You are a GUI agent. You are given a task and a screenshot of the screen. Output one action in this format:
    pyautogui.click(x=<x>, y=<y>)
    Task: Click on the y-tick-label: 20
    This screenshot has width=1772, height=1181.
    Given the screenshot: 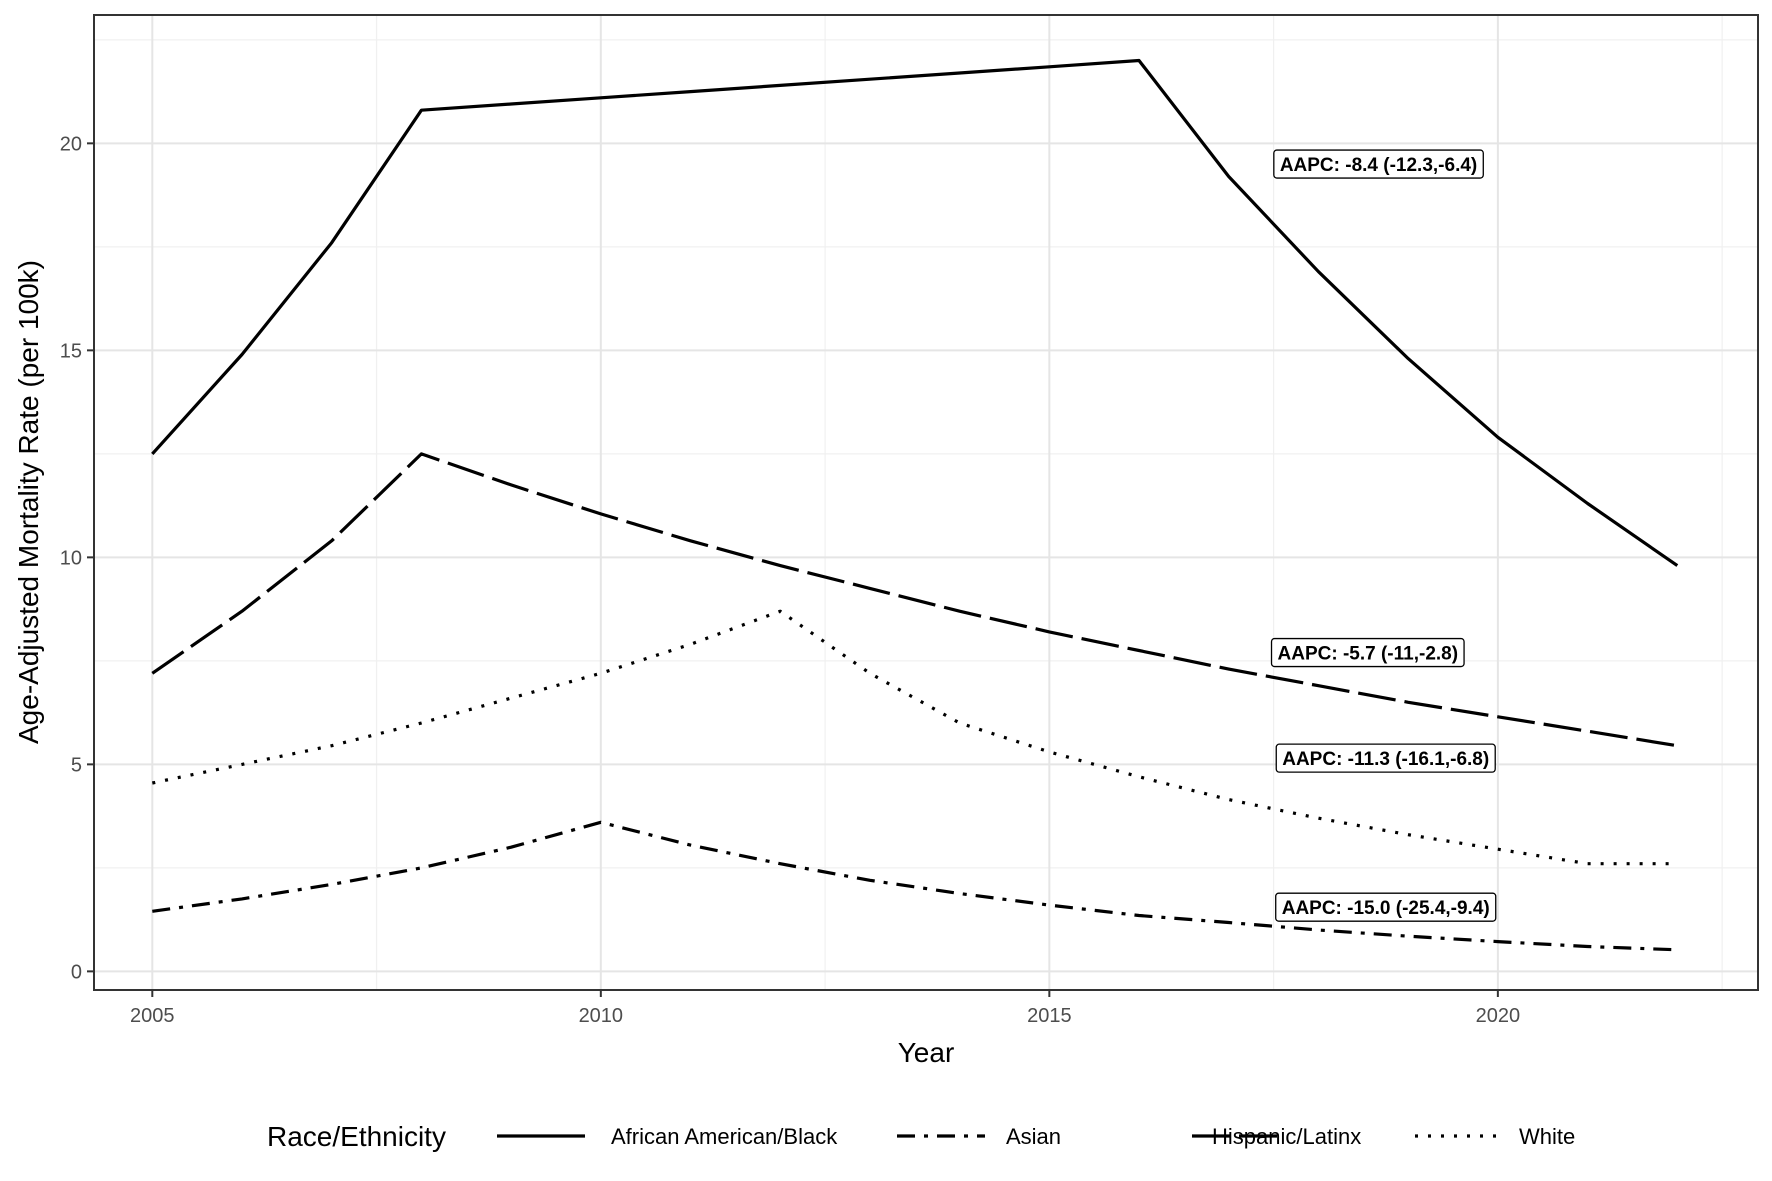 What is the action you would take?
    pyautogui.click(x=71, y=144)
    